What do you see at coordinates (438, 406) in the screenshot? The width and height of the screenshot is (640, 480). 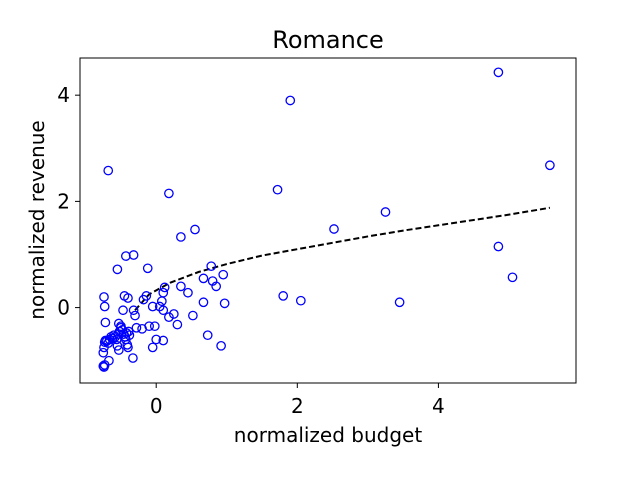 I see `x-tick-label: 4` at bounding box center [438, 406].